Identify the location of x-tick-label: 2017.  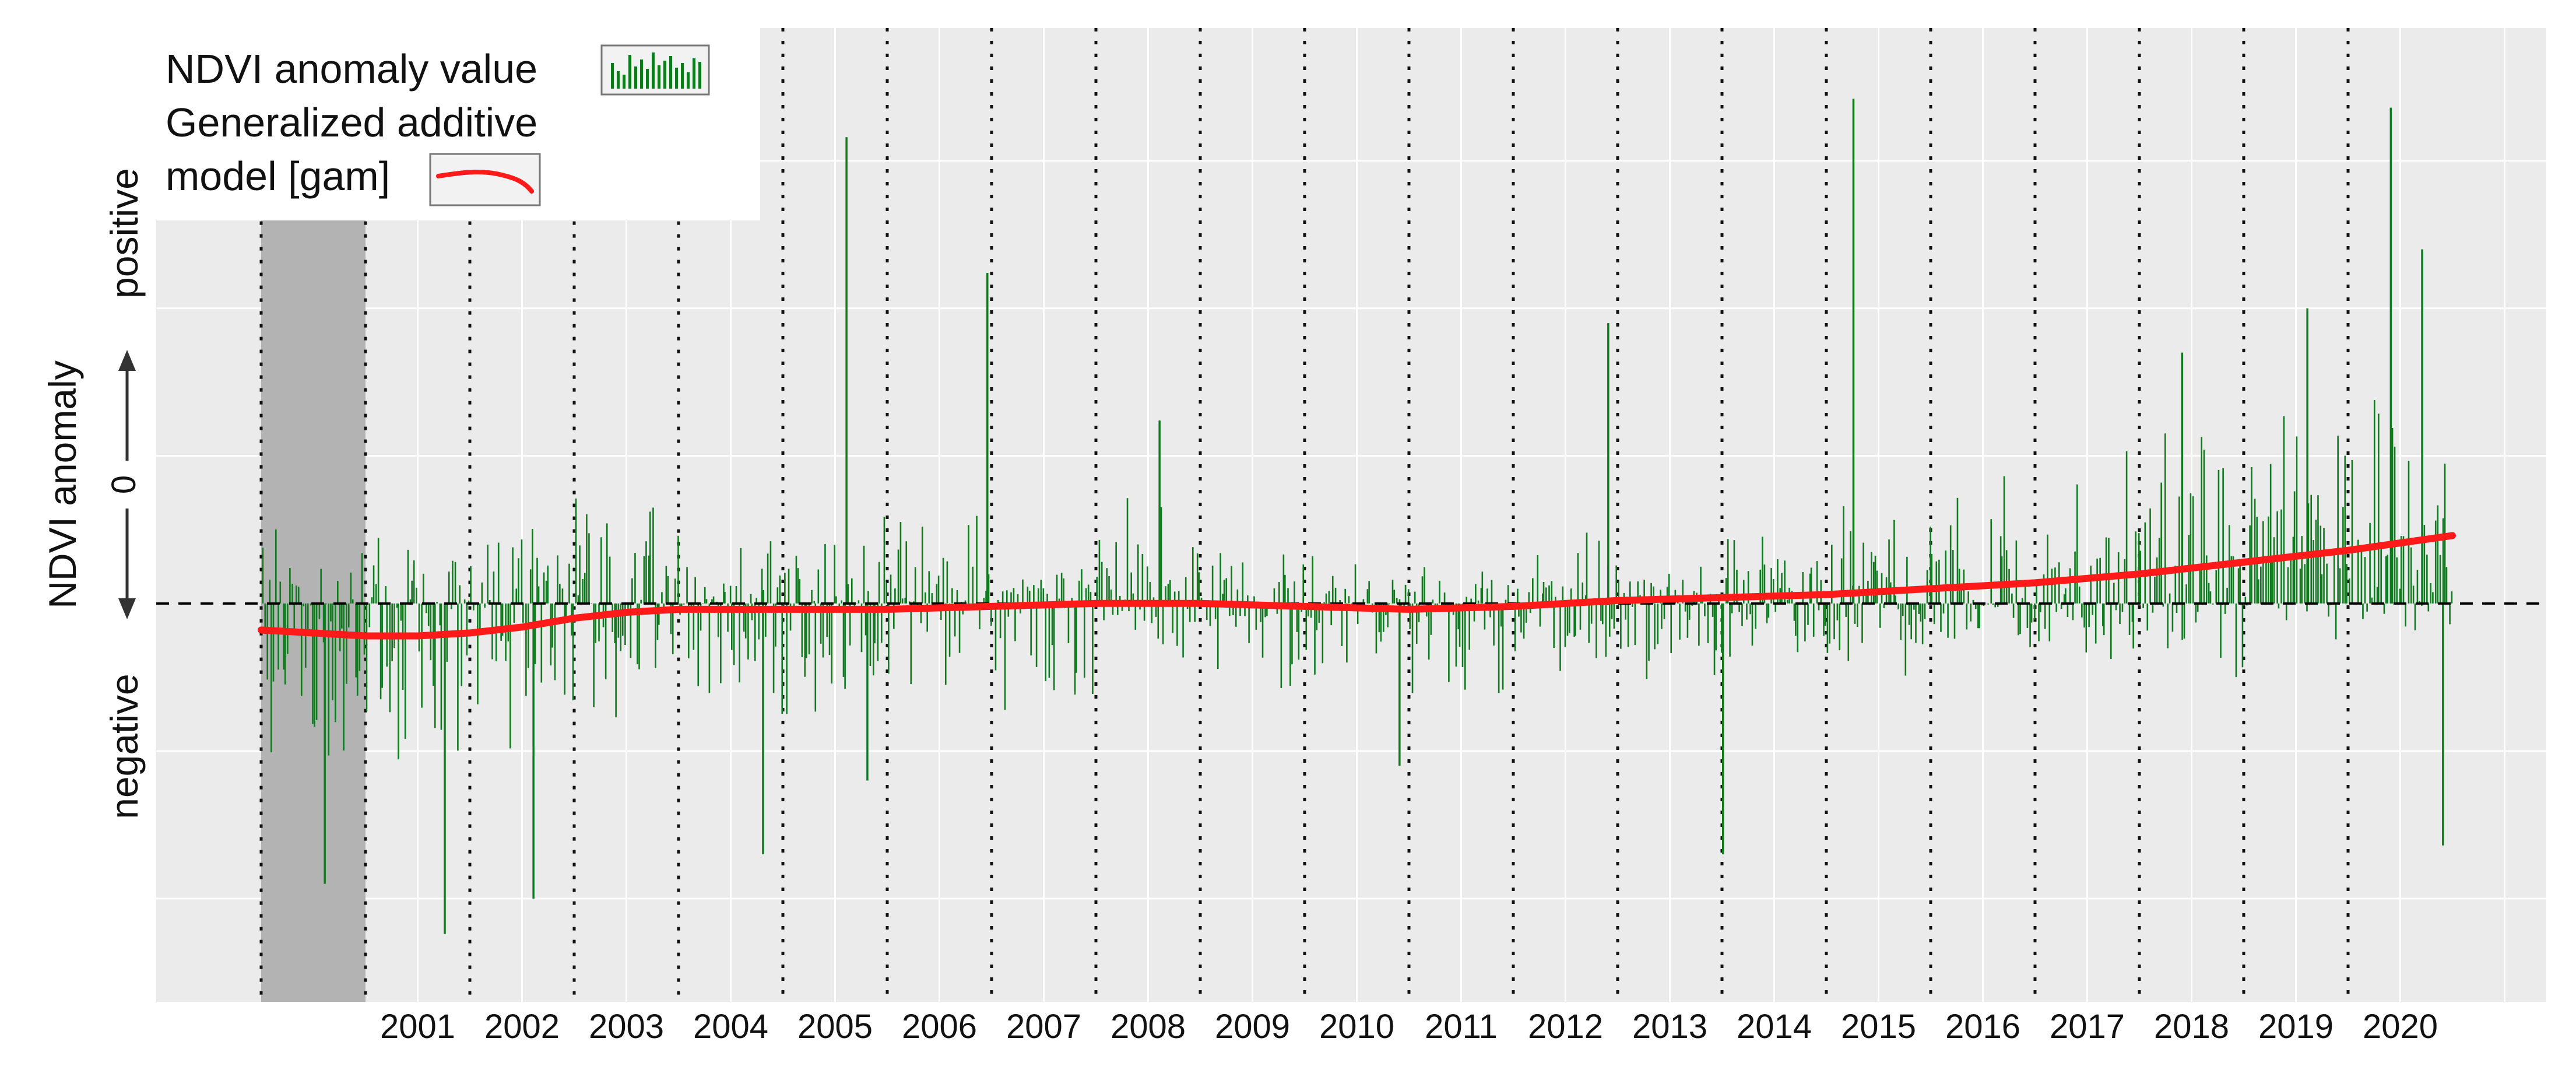
(2087, 1027).